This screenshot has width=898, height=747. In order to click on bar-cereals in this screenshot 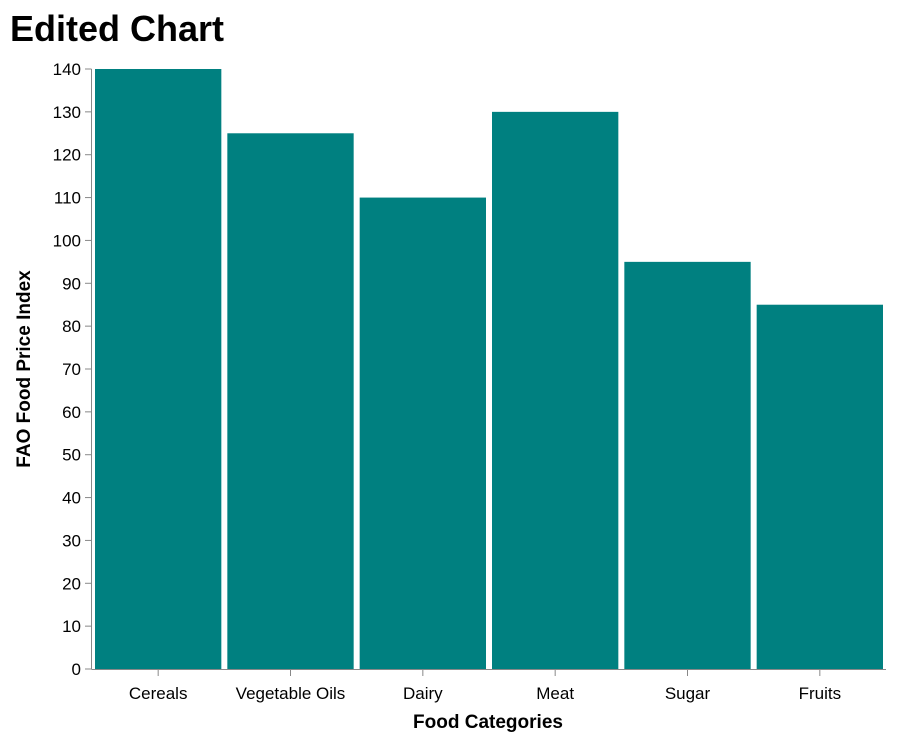, I will do `click(158, 369)`.